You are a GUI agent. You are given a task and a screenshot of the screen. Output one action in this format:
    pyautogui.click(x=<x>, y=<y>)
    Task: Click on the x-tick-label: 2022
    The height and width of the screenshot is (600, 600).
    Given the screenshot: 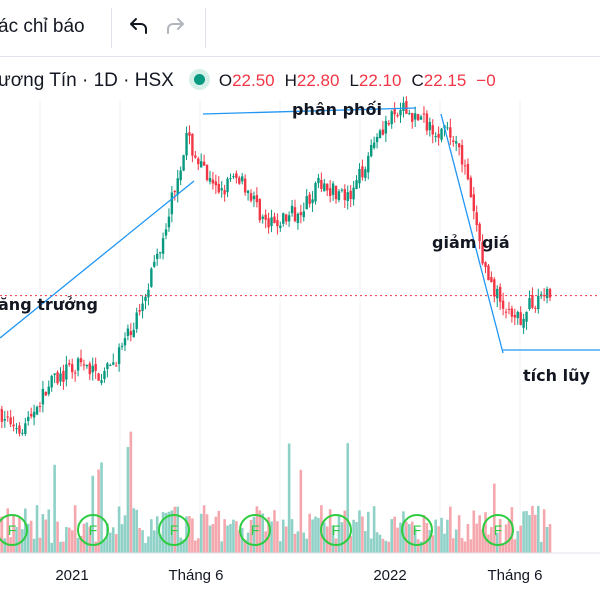 What is the action you would take?
    pyautogui.click(x=389, y=575)
    